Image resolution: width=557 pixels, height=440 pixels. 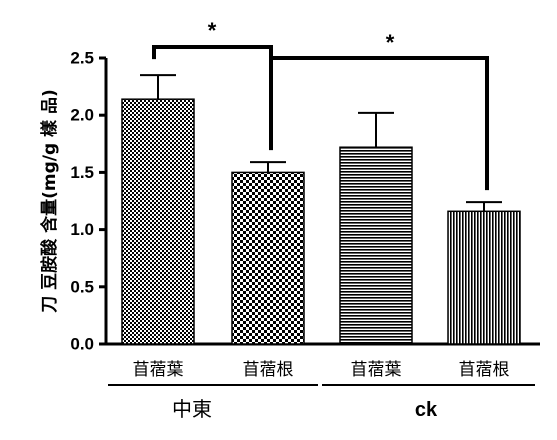 What do you see at coordinates (49, 200) in the screenshot?
I see `y-axis-label: 刀 豆胺酸 含量(mg/g 樣 品)` at bounding box center [49, 200].